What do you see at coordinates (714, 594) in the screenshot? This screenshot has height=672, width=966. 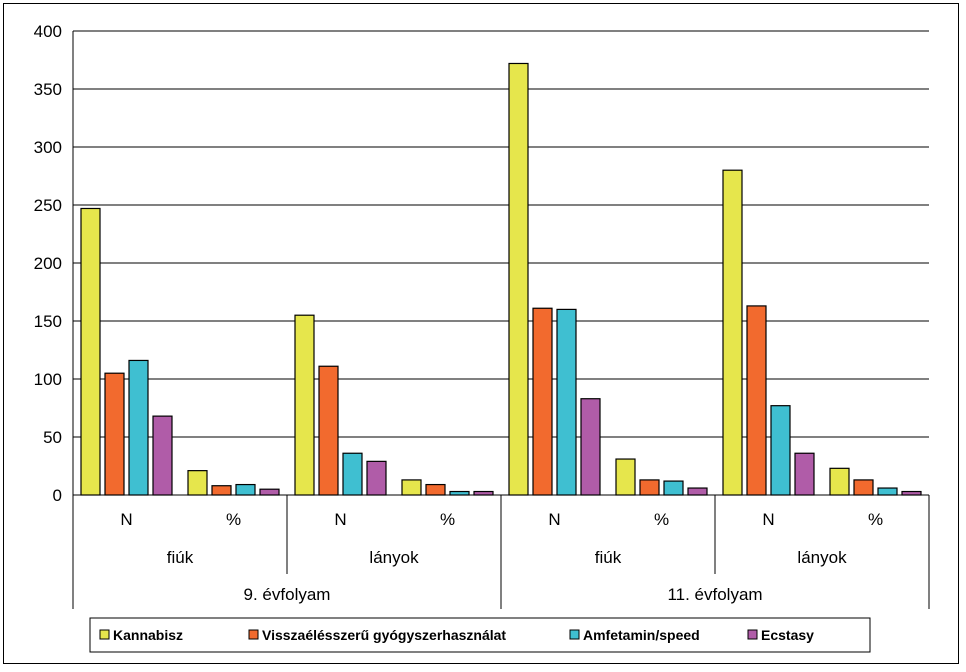 I see `x-supergroup-label: 11. évfolyam` at bounding box center [714, 594].